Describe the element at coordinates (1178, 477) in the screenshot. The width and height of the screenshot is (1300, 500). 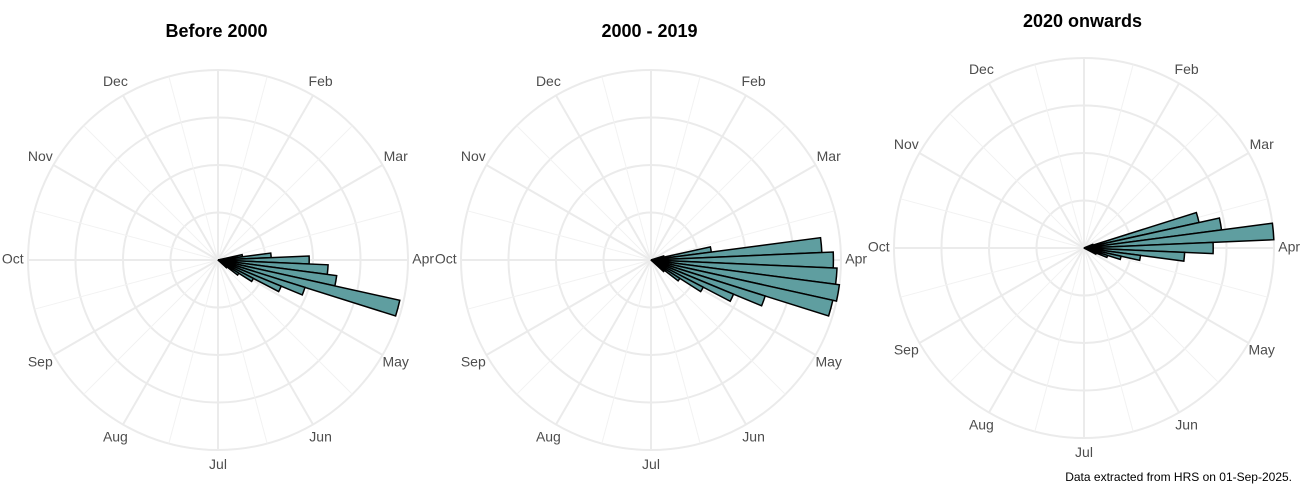
I see `data-source-caption: Data extracted from HRS on 01-Sep-2025.` at that location.